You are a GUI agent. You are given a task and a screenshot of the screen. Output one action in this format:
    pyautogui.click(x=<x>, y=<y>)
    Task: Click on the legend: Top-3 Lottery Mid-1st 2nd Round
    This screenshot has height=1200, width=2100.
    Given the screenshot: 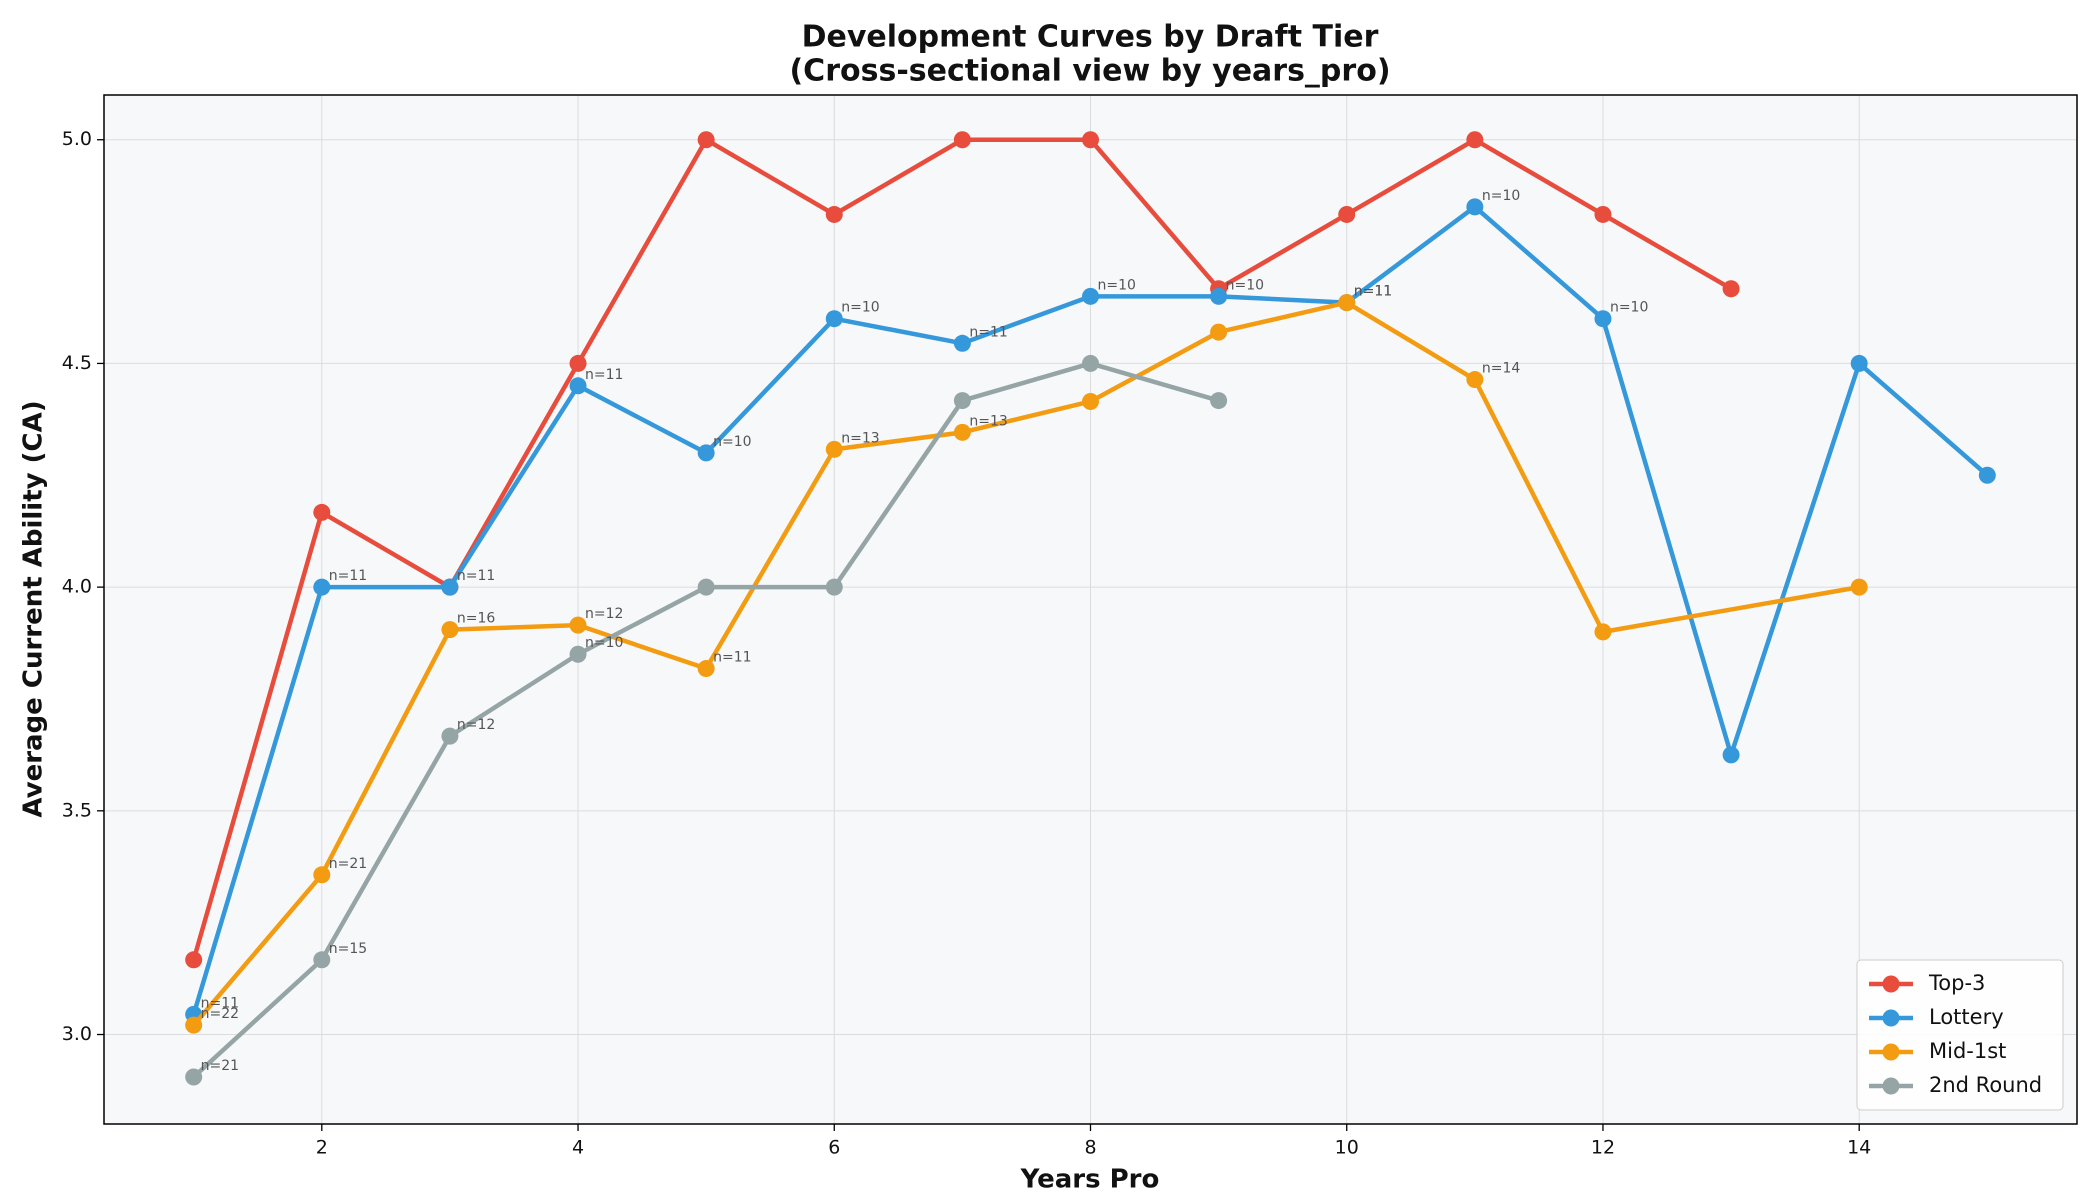 What is the action you would take?
    pyautogui.click(x=1960, y=1035)
    